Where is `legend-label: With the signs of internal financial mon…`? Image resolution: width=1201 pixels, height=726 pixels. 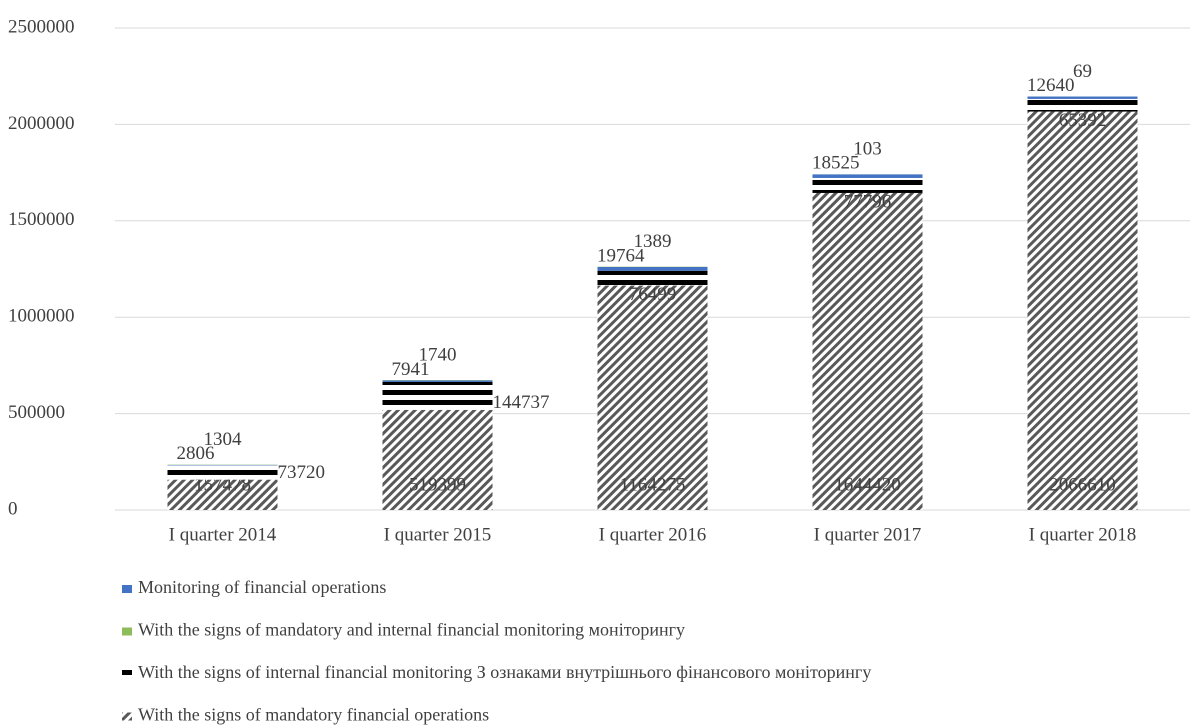 legend-label: With the signs of internal financial mon… is located at coordinates (504, 672).